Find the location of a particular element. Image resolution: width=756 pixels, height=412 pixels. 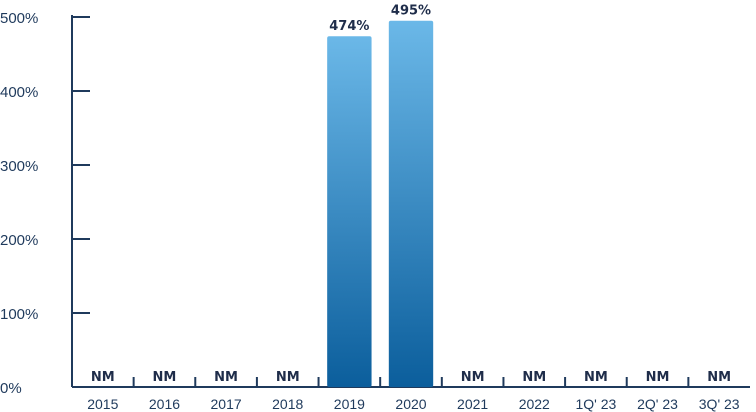

x-tick-label: 2020 is located at coordinates (410, 404).